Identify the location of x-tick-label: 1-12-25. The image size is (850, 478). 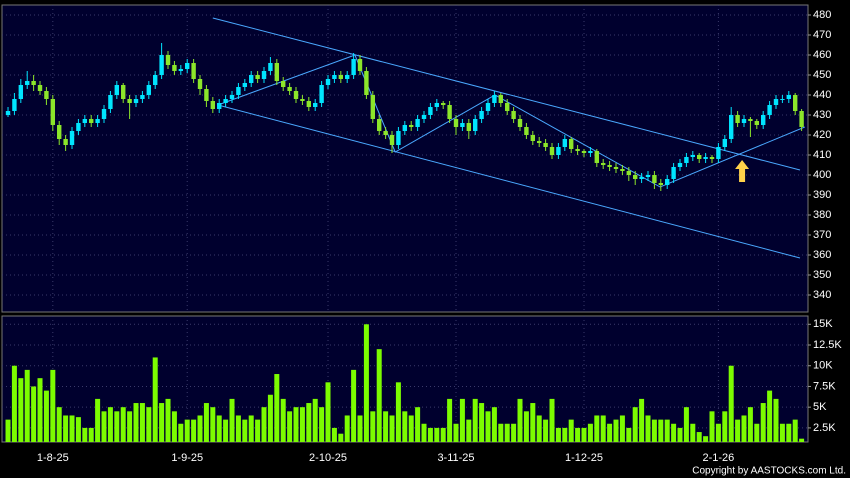
(584, 458).